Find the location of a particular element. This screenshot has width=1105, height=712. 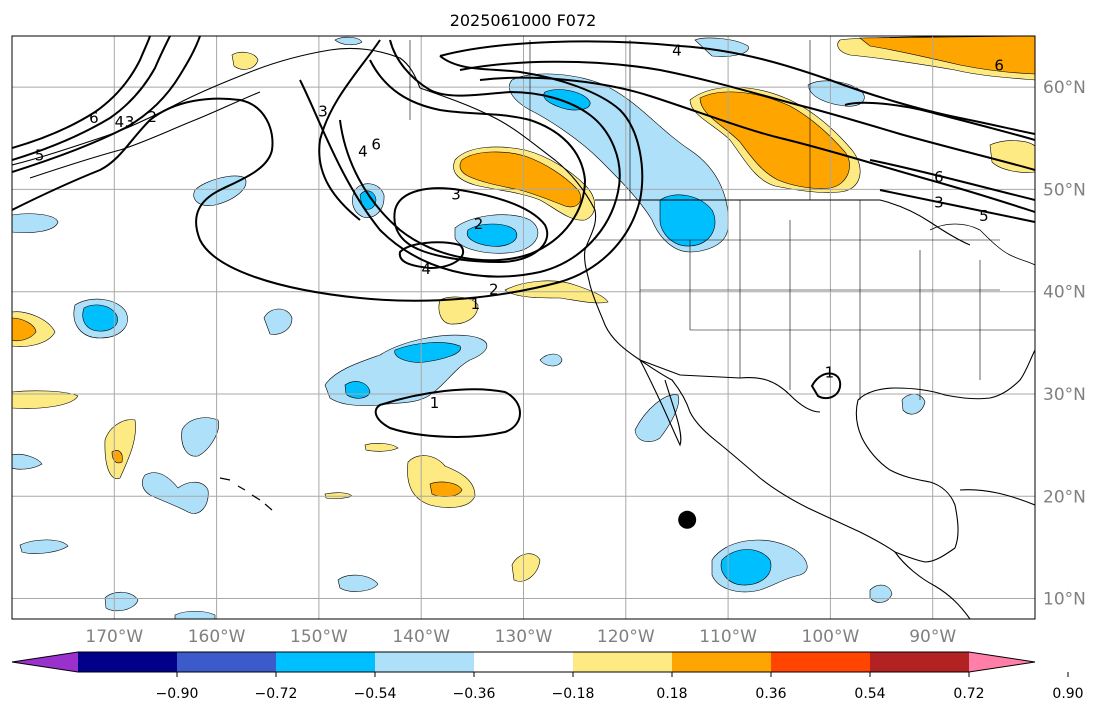

point-marker is located at coordinates (687, 519).